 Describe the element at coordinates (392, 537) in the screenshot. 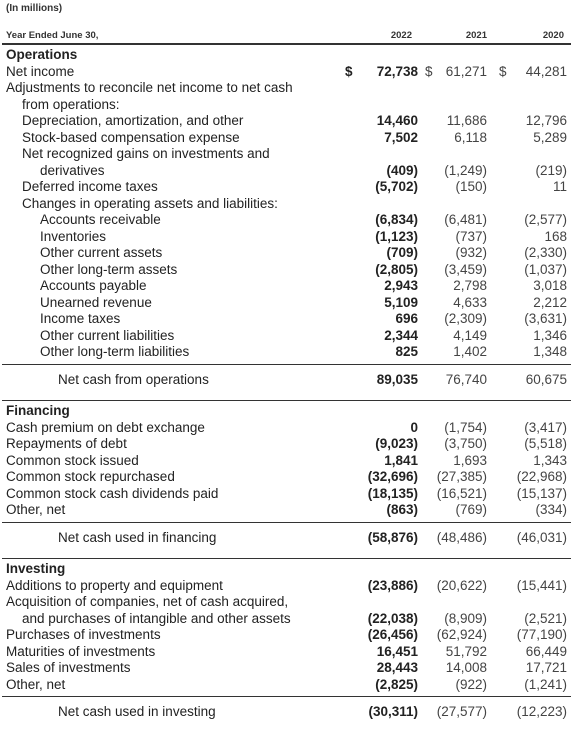

I see `value-2022: (58,876)` at that location.